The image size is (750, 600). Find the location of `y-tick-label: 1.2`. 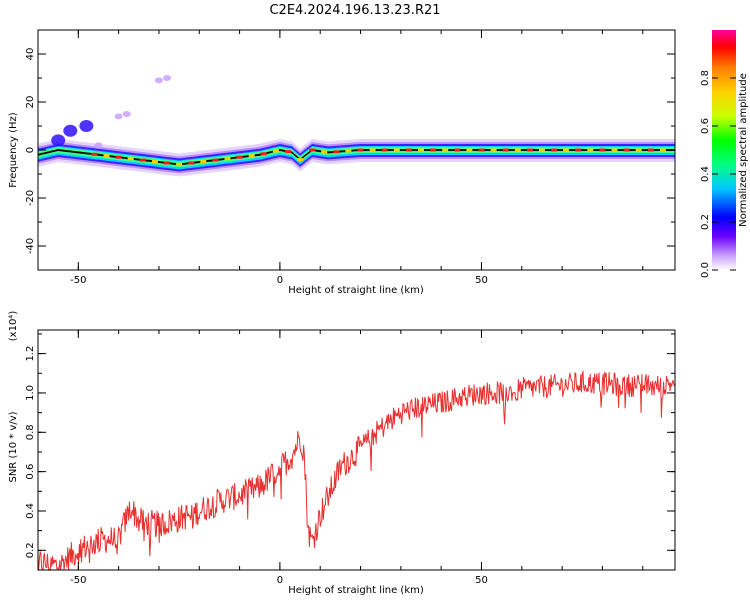

y-tick-label: 1.2 is located at coordinates (30, 354).